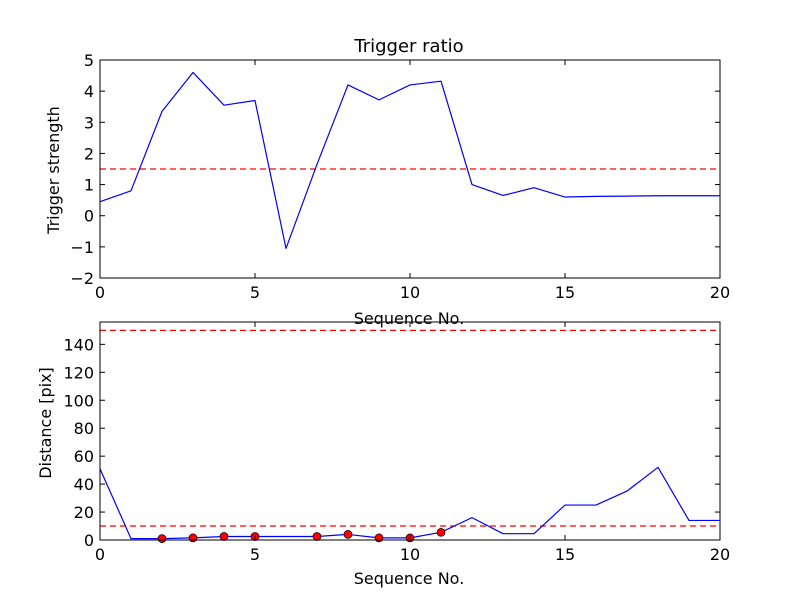 This screenshot has height=600, width=800. Describe the element at coordinates (78, 400) in the screenshot. I see `bottom-y-tick-label: 100` at that location.